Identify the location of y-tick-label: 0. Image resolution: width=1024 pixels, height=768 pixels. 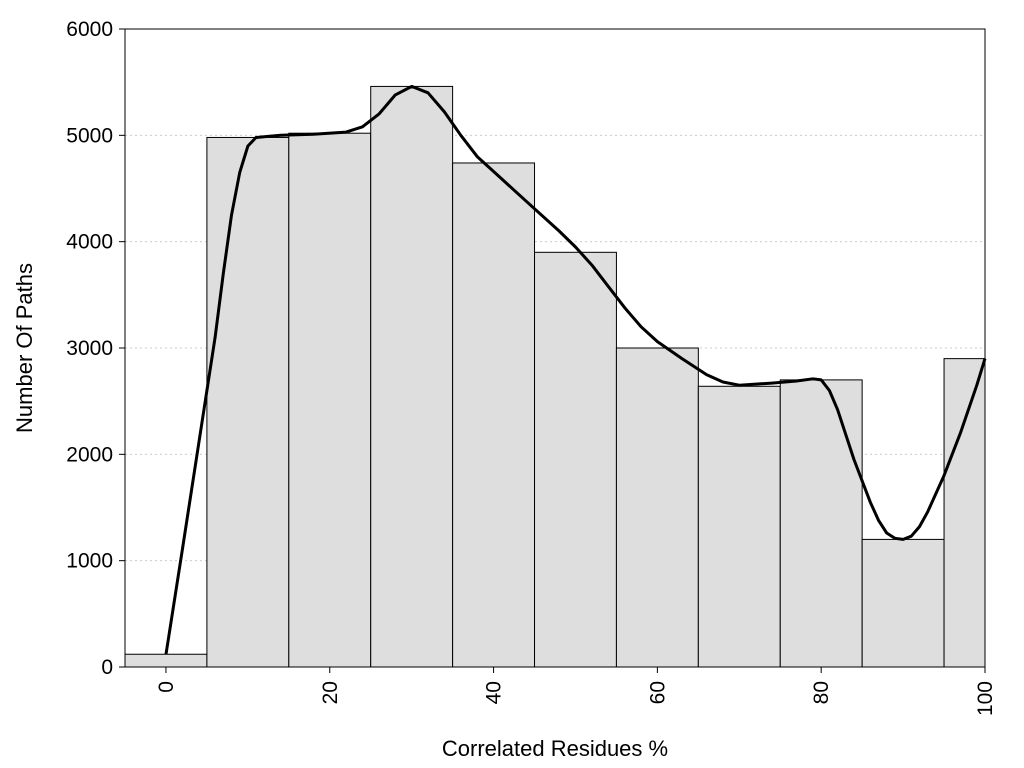
(107, 667).